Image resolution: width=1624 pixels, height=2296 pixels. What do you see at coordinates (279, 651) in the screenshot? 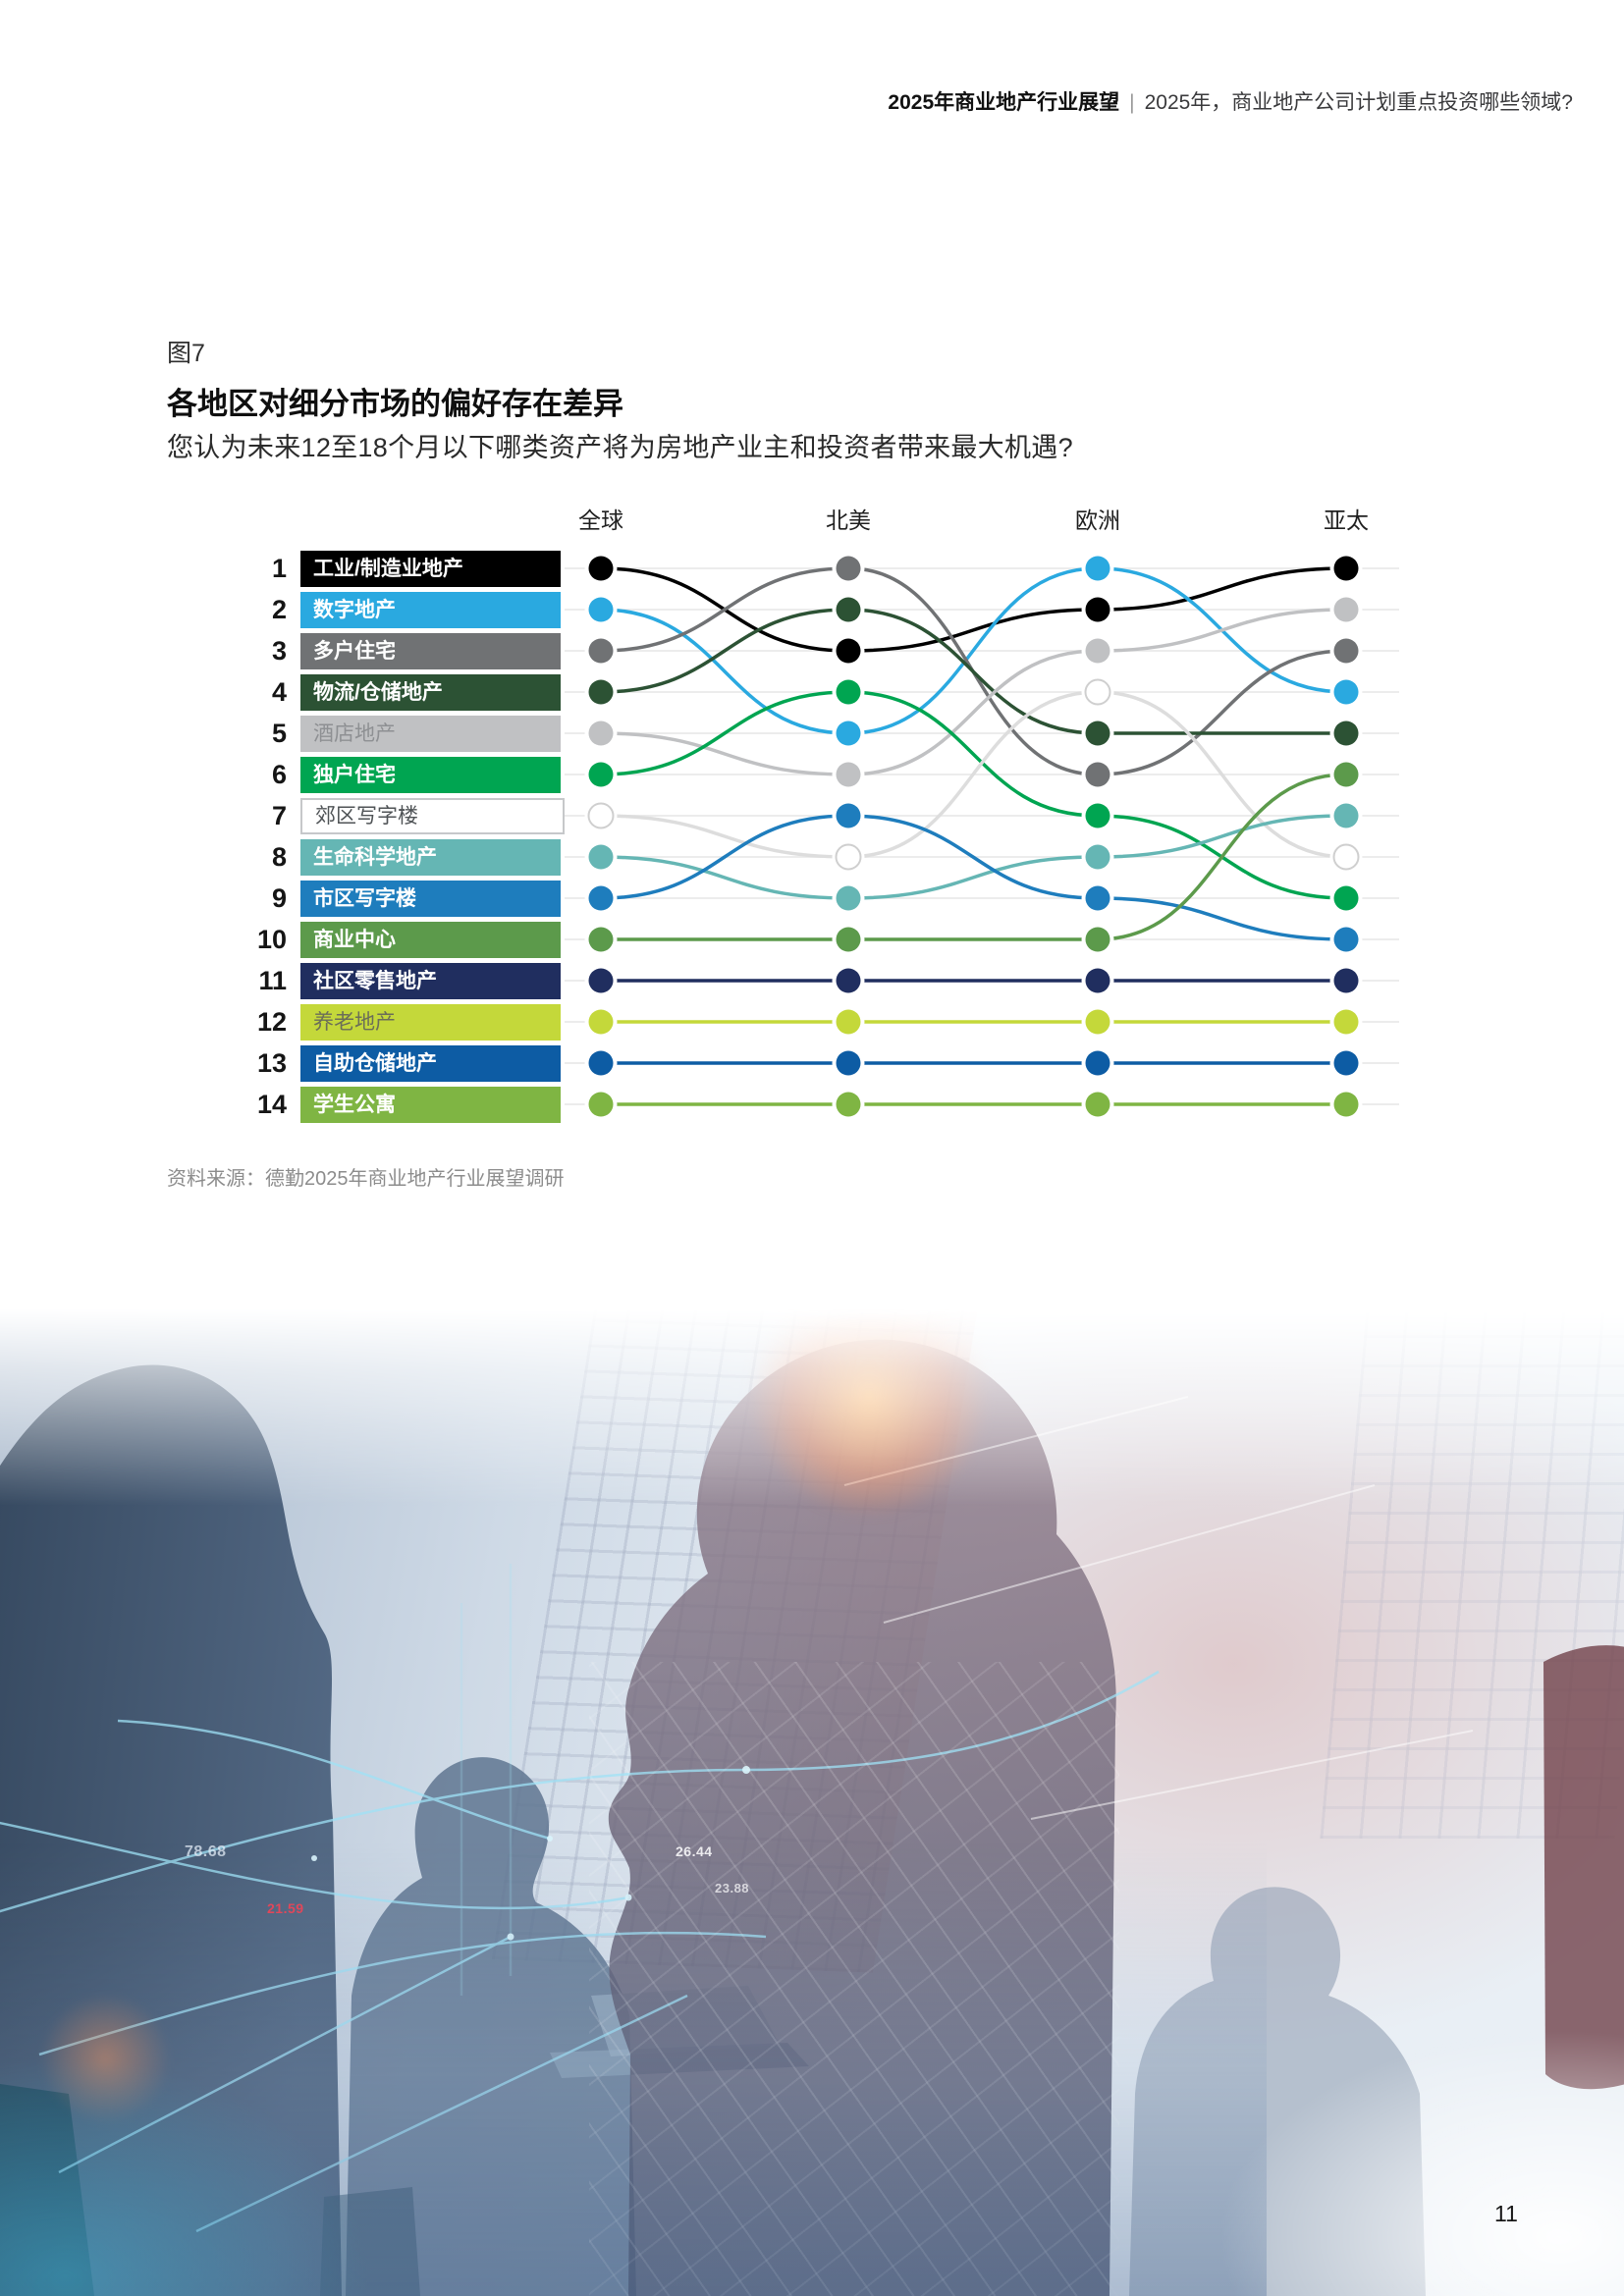
I see `rank-number: 3` at bounding box center [279, 651].